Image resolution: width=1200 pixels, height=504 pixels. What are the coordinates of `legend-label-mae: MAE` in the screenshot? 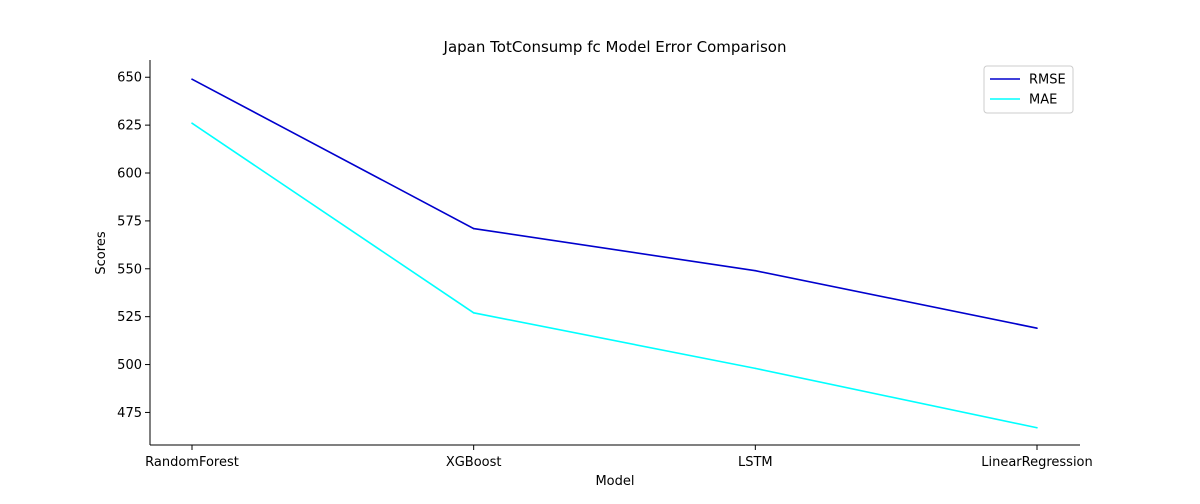 It's located at (1043, 100).